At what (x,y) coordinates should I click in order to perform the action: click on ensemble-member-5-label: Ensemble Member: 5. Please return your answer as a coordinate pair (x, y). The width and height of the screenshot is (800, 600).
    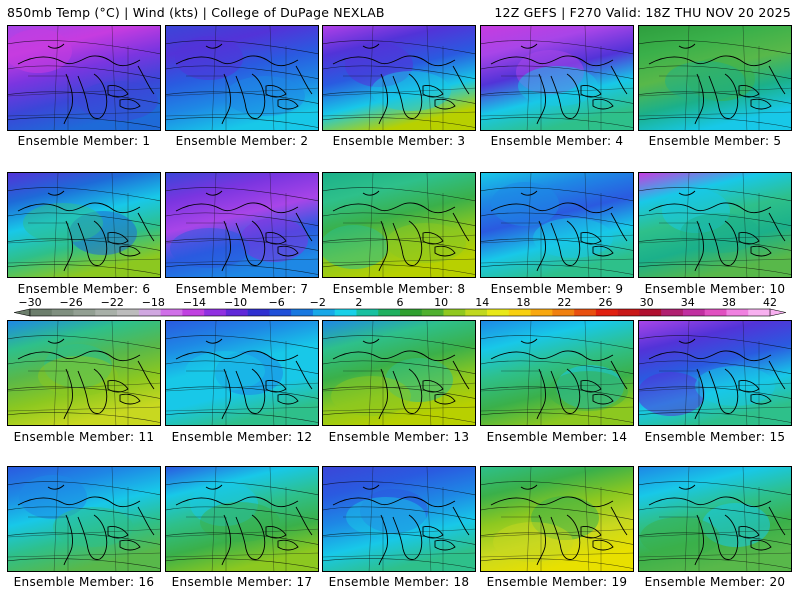
    Looking at the image, I should click on (715, 141).